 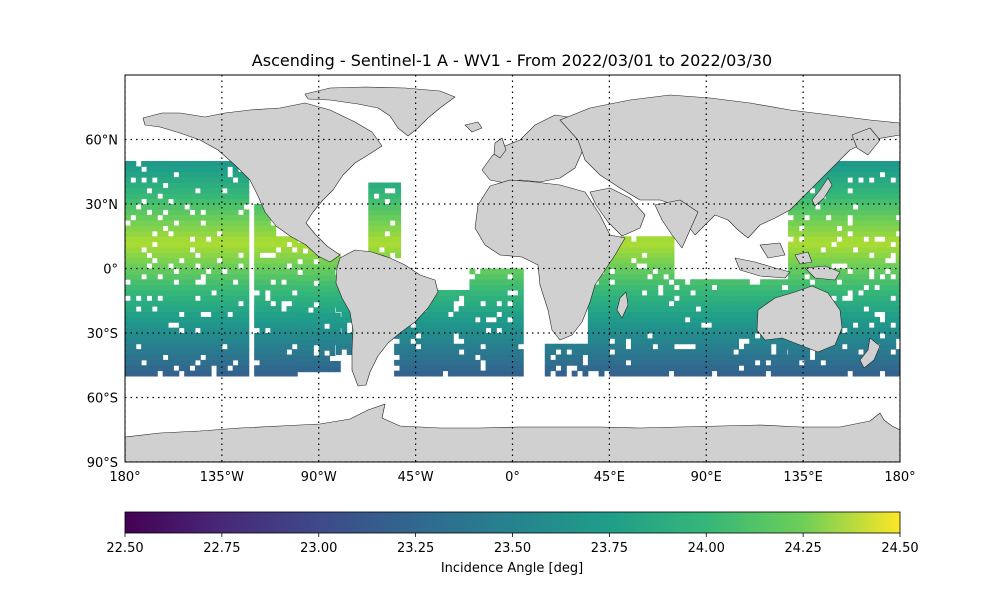 What do you see at coordinates (870, 353) in the screenshot?
I see `new-zealand` at bounding box center [870, 353].